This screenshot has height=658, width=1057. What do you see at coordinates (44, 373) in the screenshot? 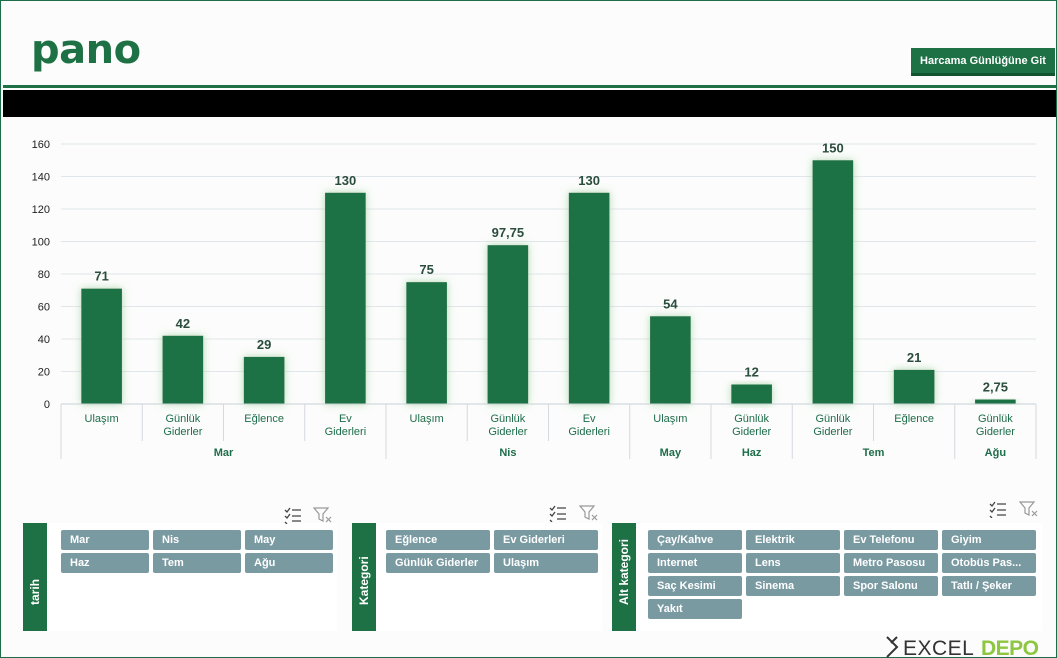
I see `y-tick-label: 20` at bounding box center [44, 373].